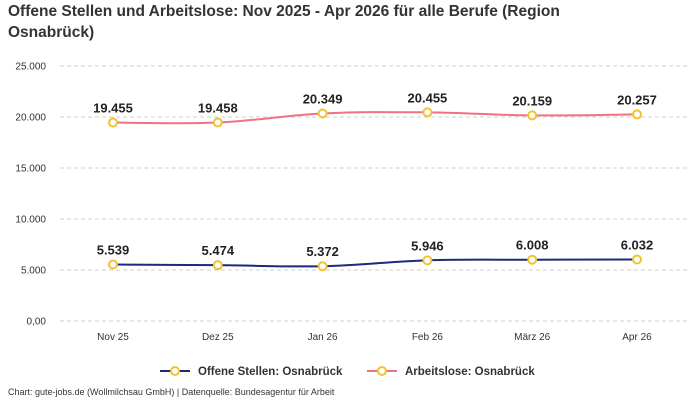  I want to click on y-tick-label: 0,00, so click(37, 322).